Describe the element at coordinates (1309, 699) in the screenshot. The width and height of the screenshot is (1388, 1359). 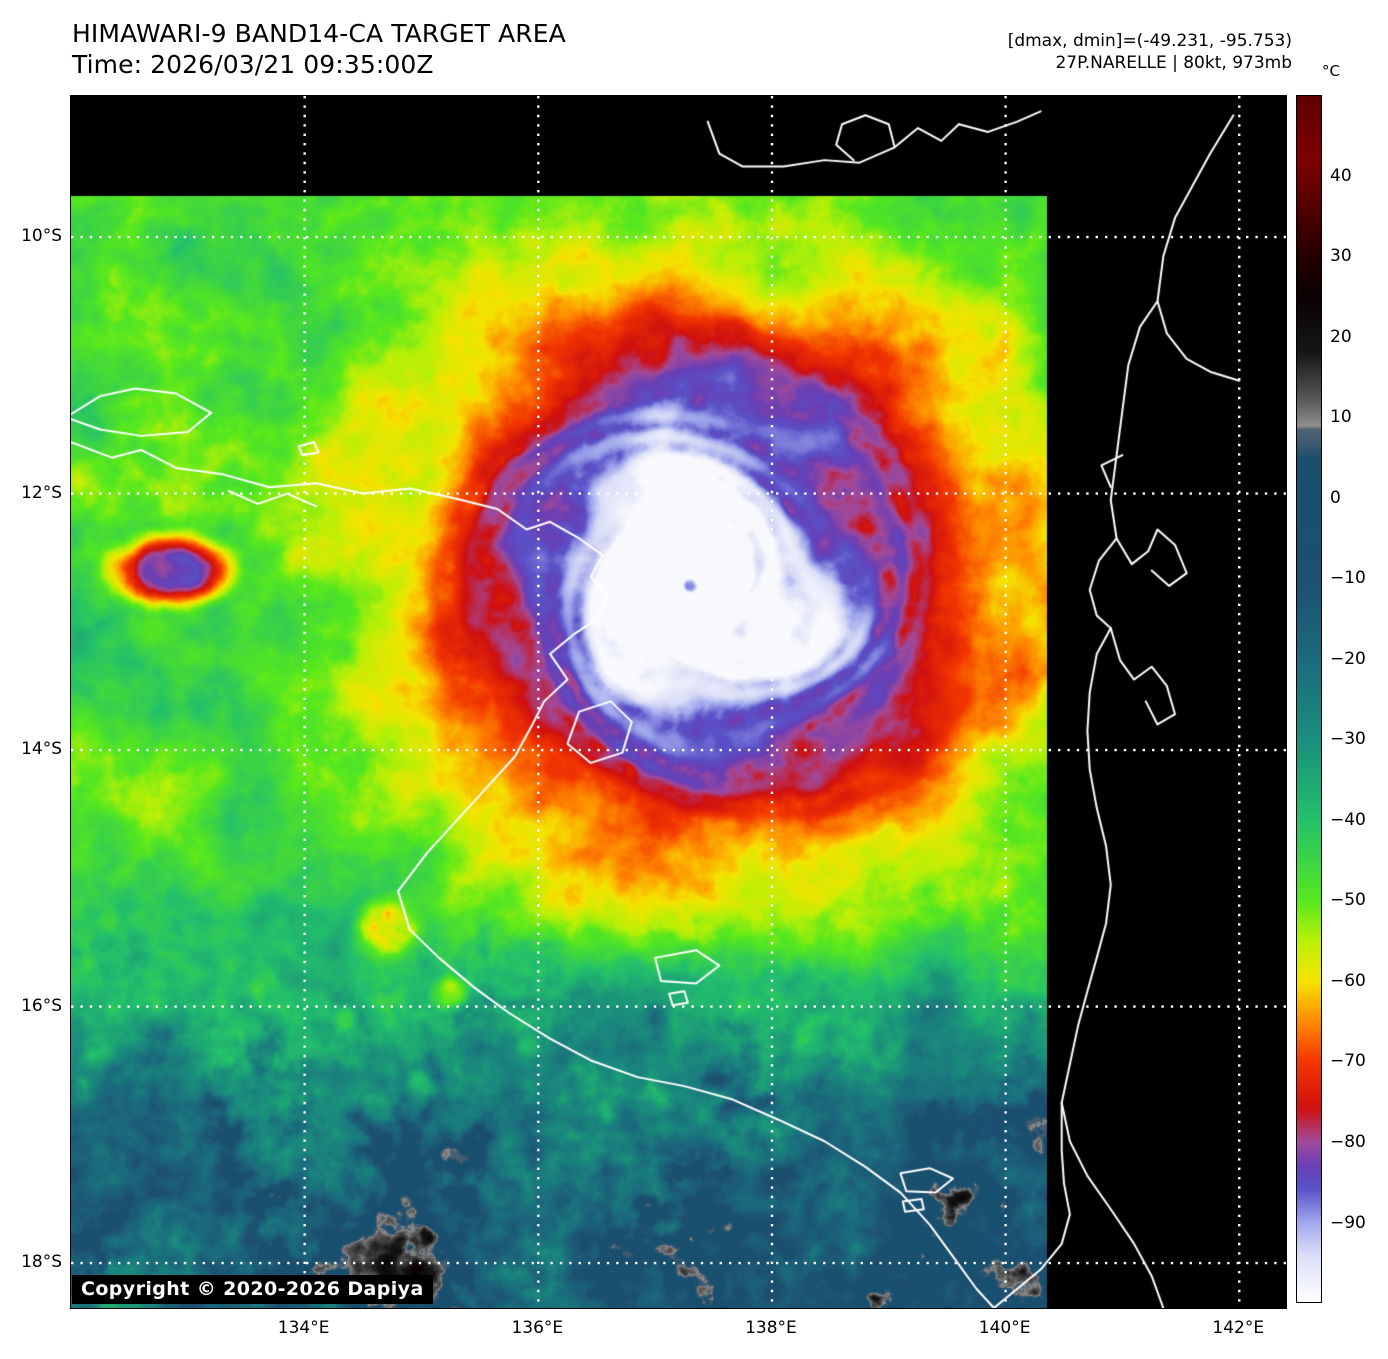
I see `colorbar-gradient` at that location.